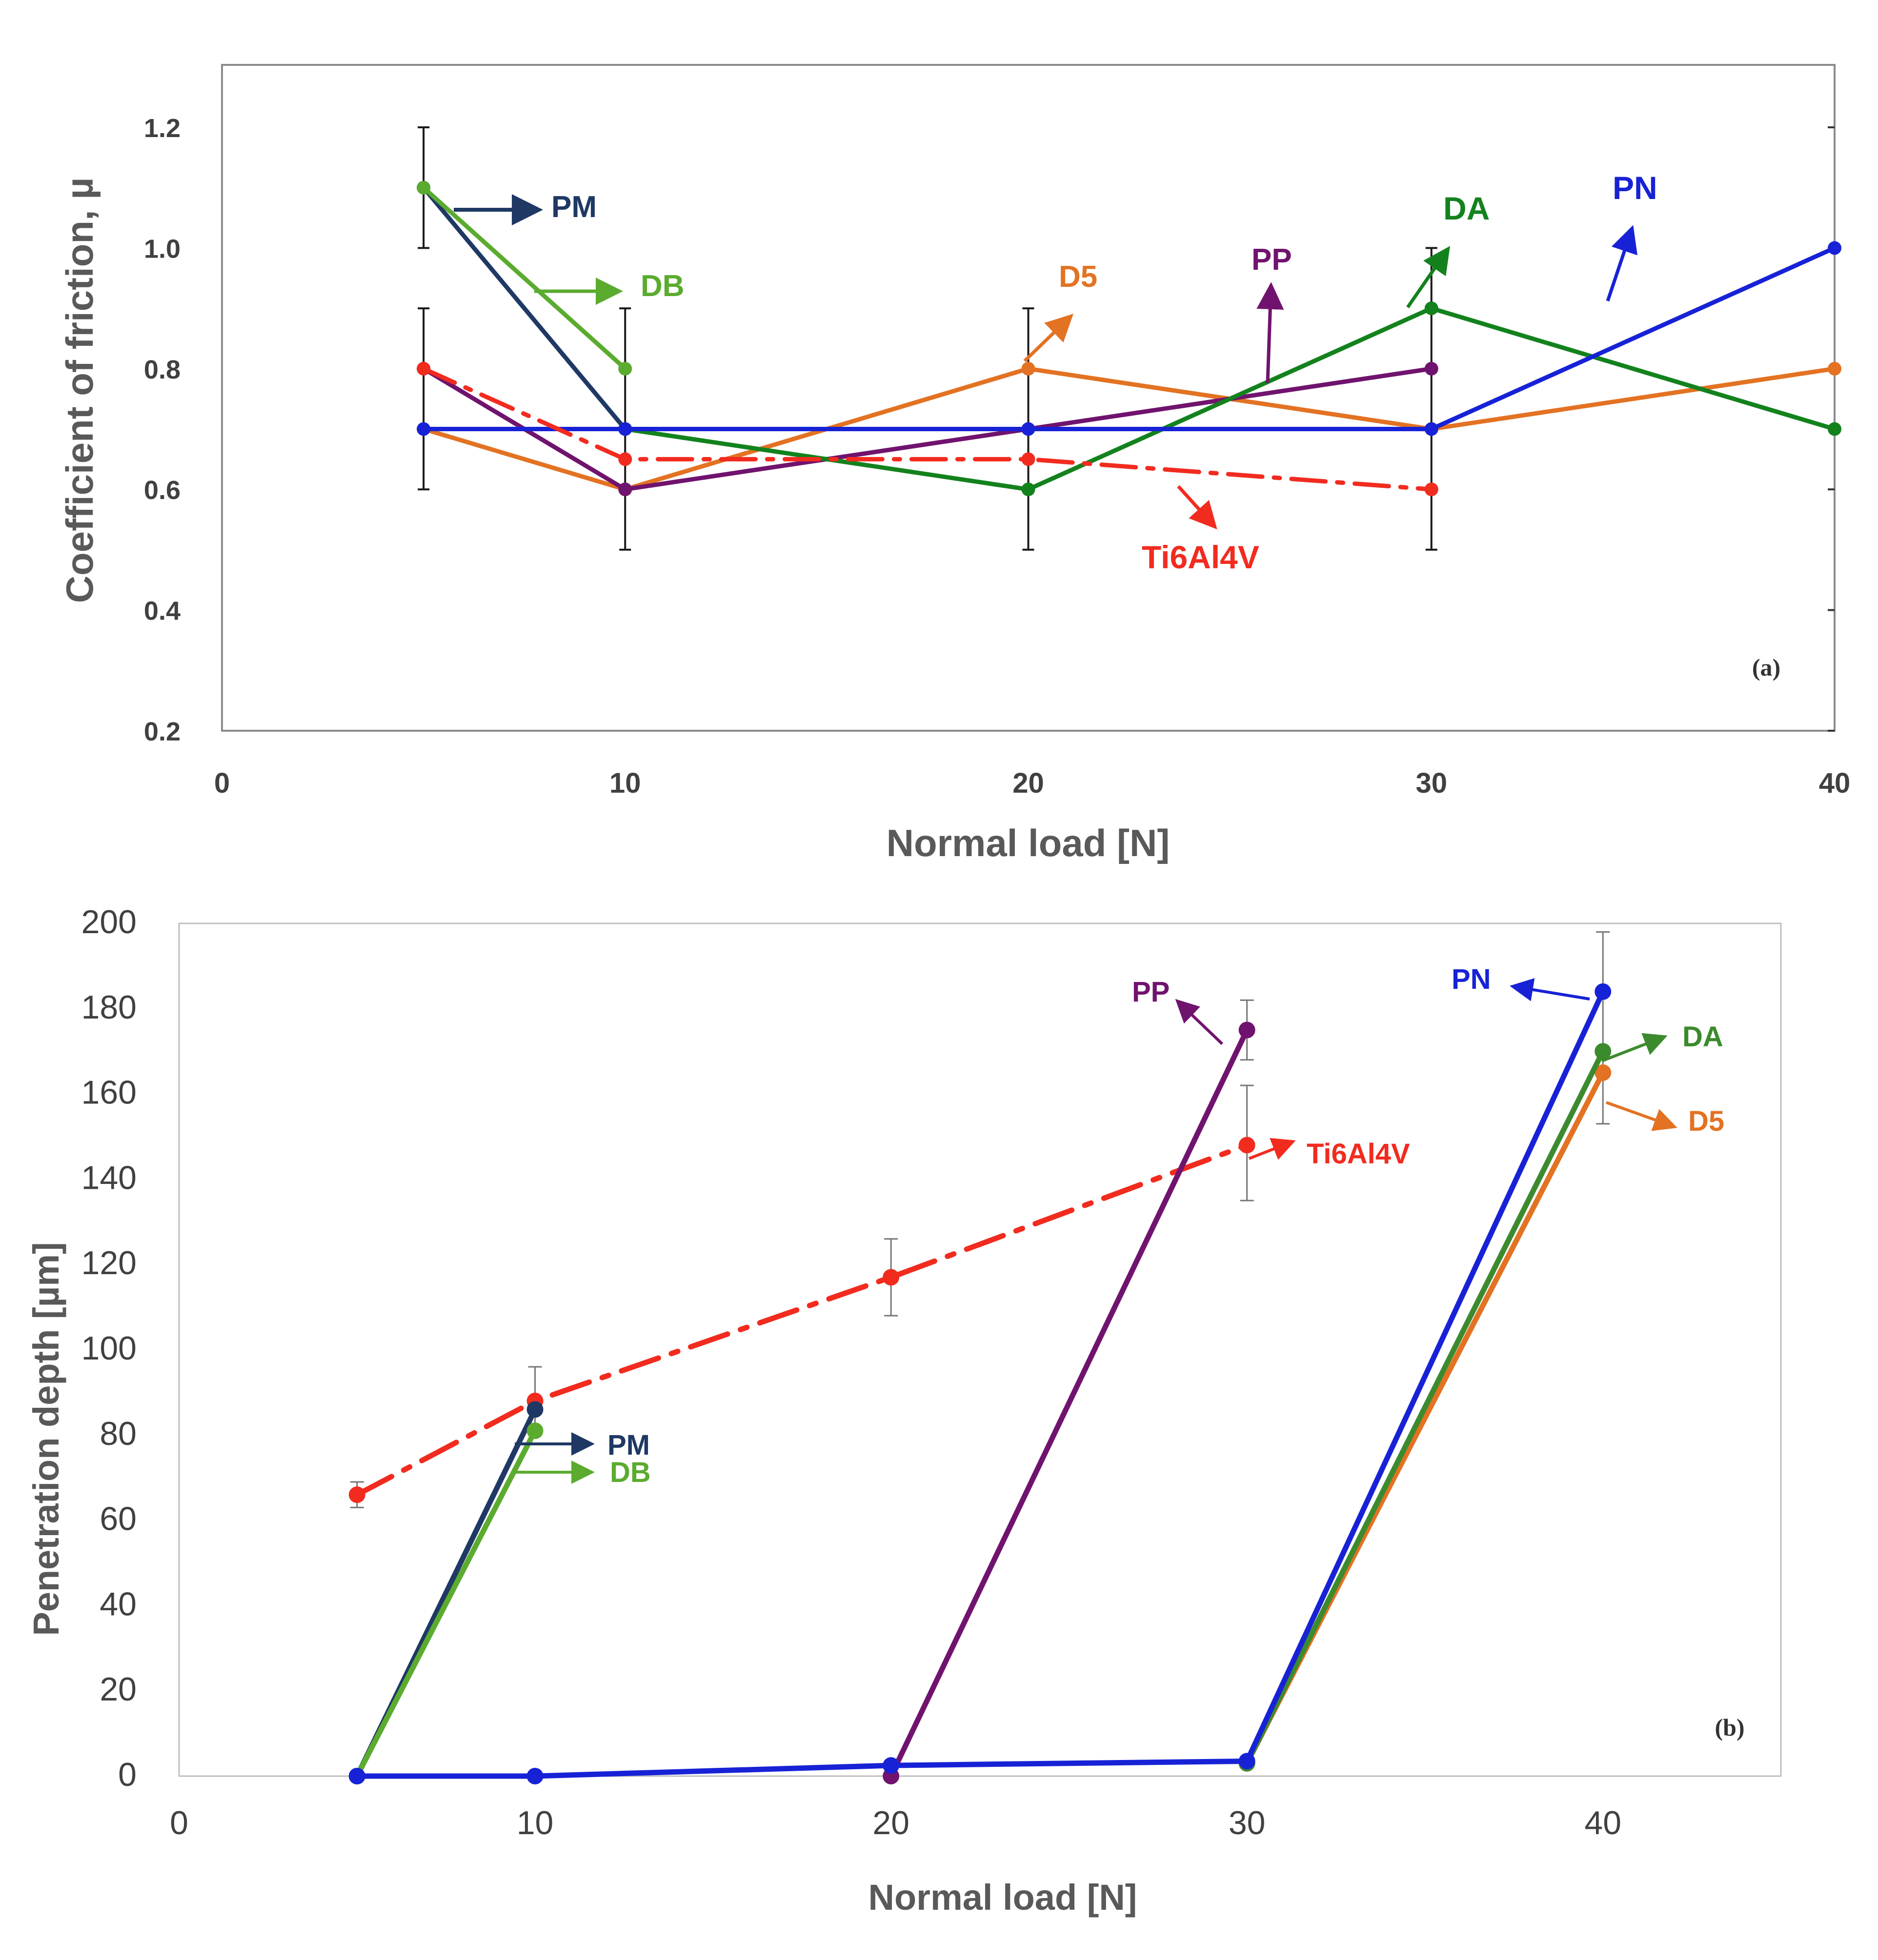 The width and height of the screenshot is (1878, 1960). What do you see at coordinates (631, 1472) in the screenshot?
I see `annotation-label-db-b: DB` at bounding box center [631, 1472].